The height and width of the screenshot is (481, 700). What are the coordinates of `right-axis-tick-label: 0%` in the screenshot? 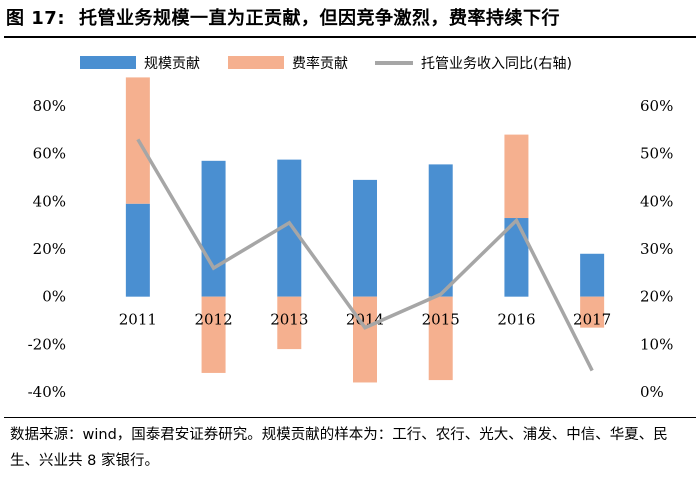 It's located at (652, 392).